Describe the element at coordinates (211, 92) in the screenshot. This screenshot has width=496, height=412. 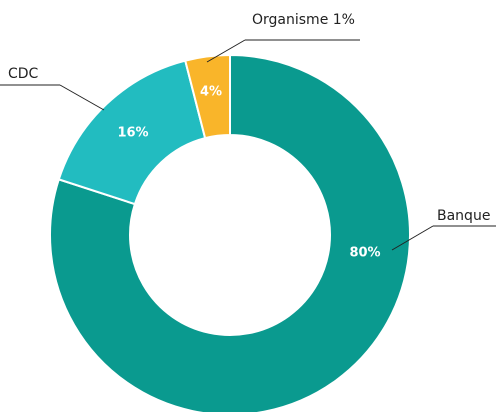
I see `value-label: 4%` at that location.